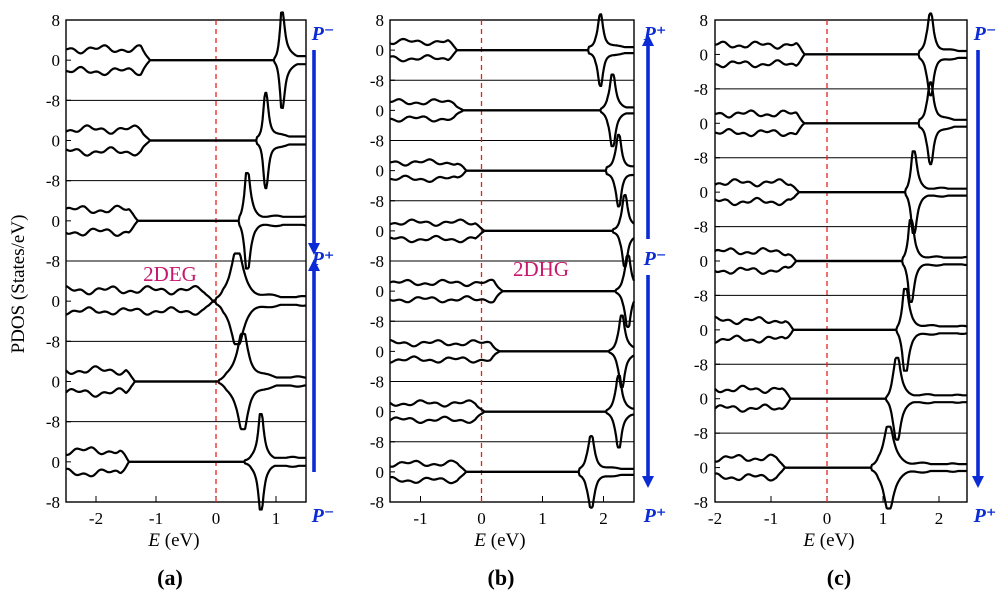 This screenshot has width=1005, height=597. I want to click on pdos-spin-up-curve, so click(186, 277).